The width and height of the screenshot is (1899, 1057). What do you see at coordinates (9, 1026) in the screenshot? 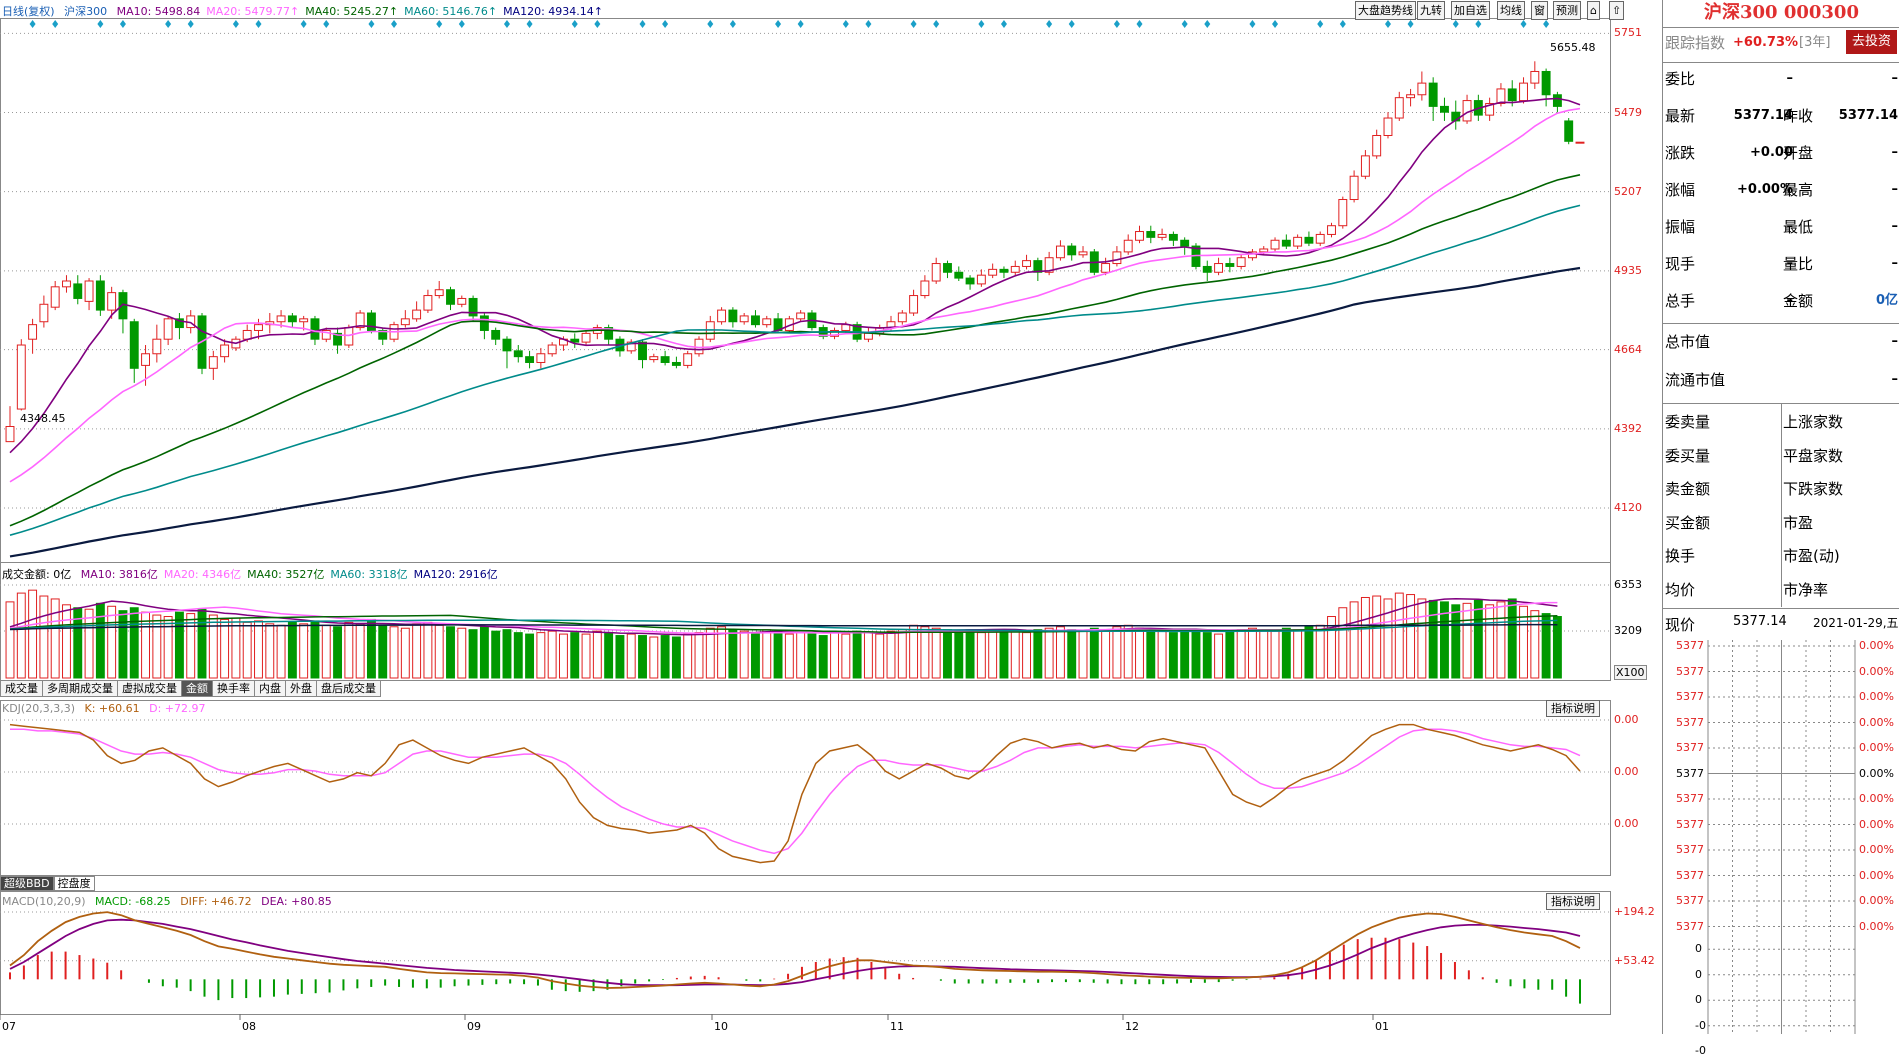
I see `x-axis-label: 07` at bounding box center [9, 1026].